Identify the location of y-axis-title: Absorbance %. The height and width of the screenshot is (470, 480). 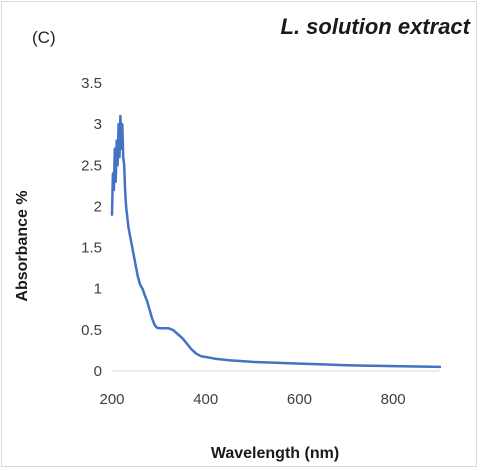
(22, 245).